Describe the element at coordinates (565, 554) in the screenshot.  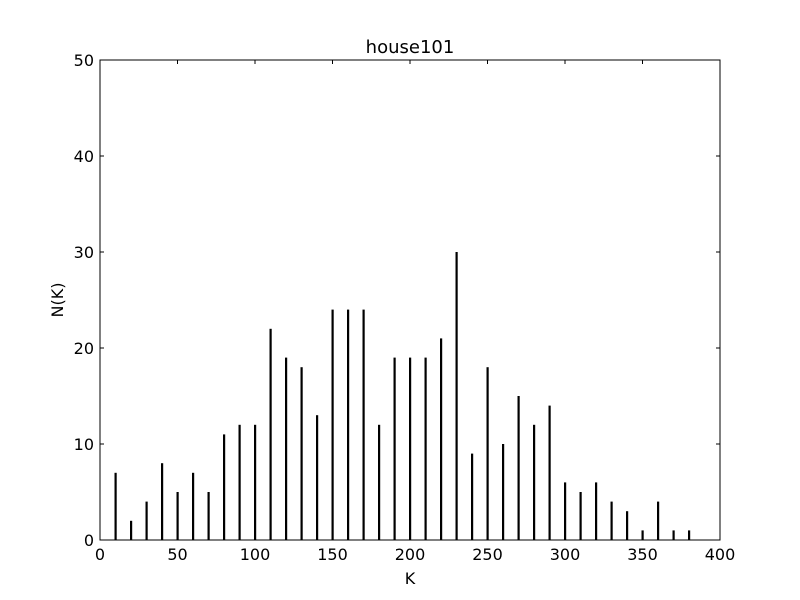
I see `x-tick-label: 300` at that location.